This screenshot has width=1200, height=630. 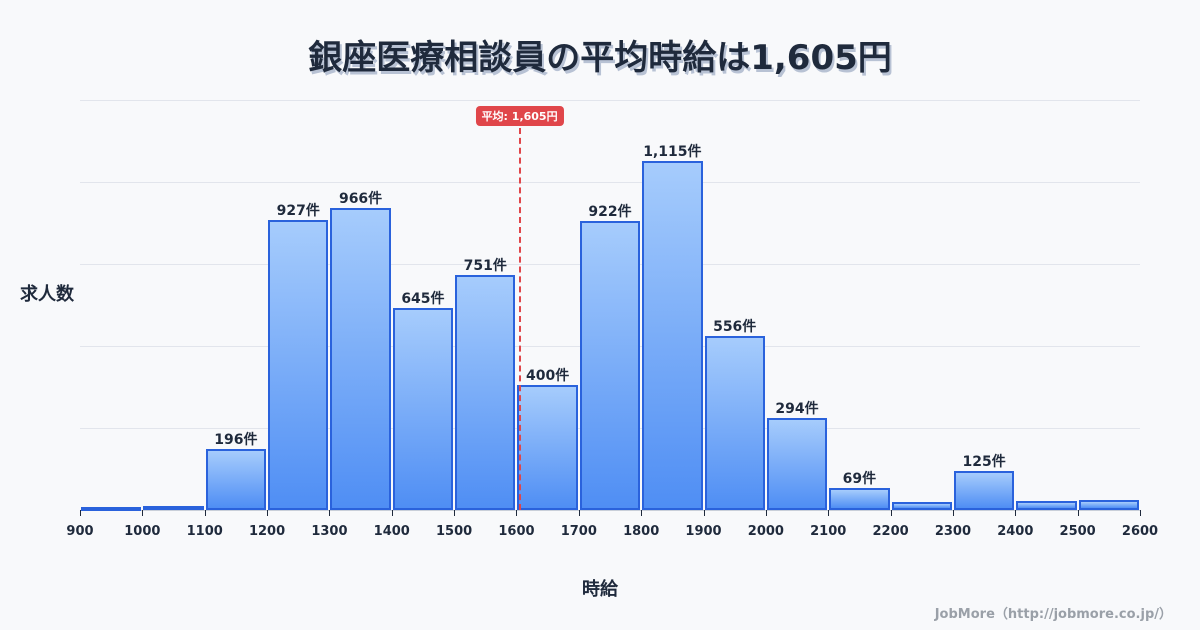 I want to click on x-tick-label: 2200, so click(x=890, y=531).